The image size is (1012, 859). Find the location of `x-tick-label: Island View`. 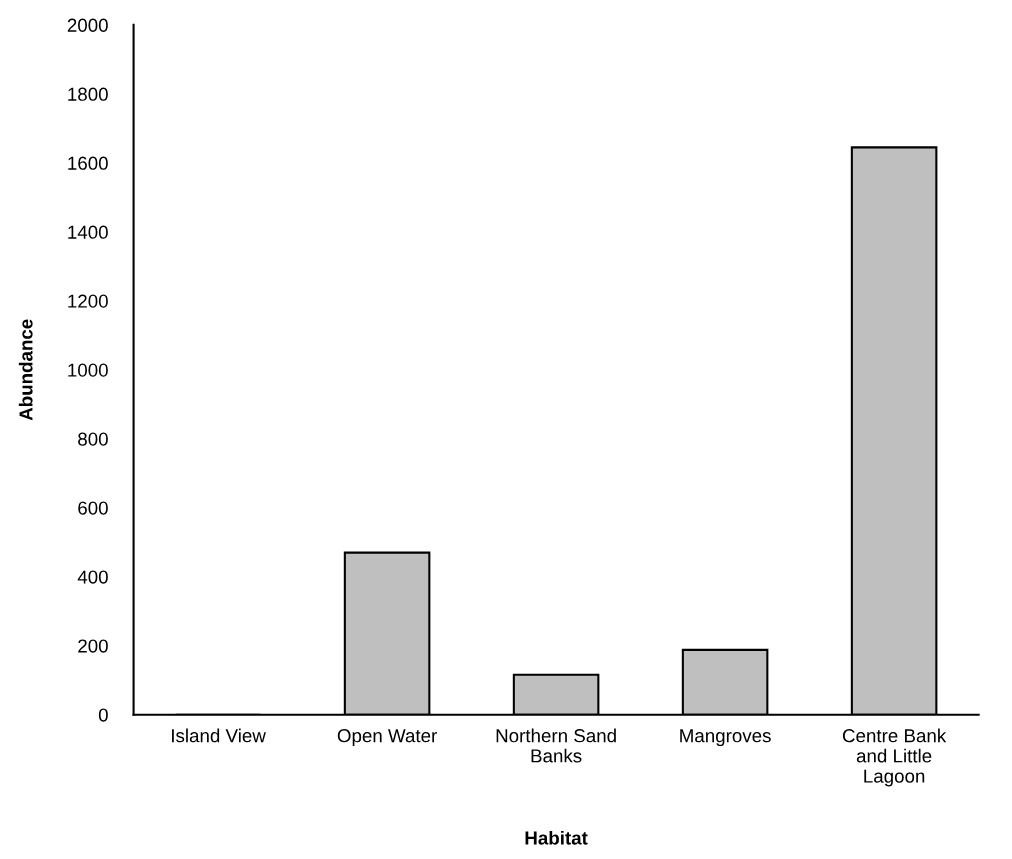

x-tick-label: Island View is located at coordinates (219, 735).